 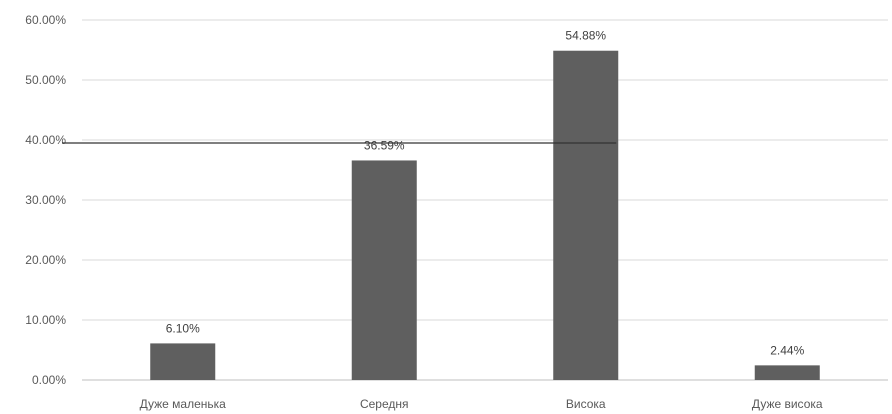 I want to click on x-category-label: Висока, so click(x=586, y=404).